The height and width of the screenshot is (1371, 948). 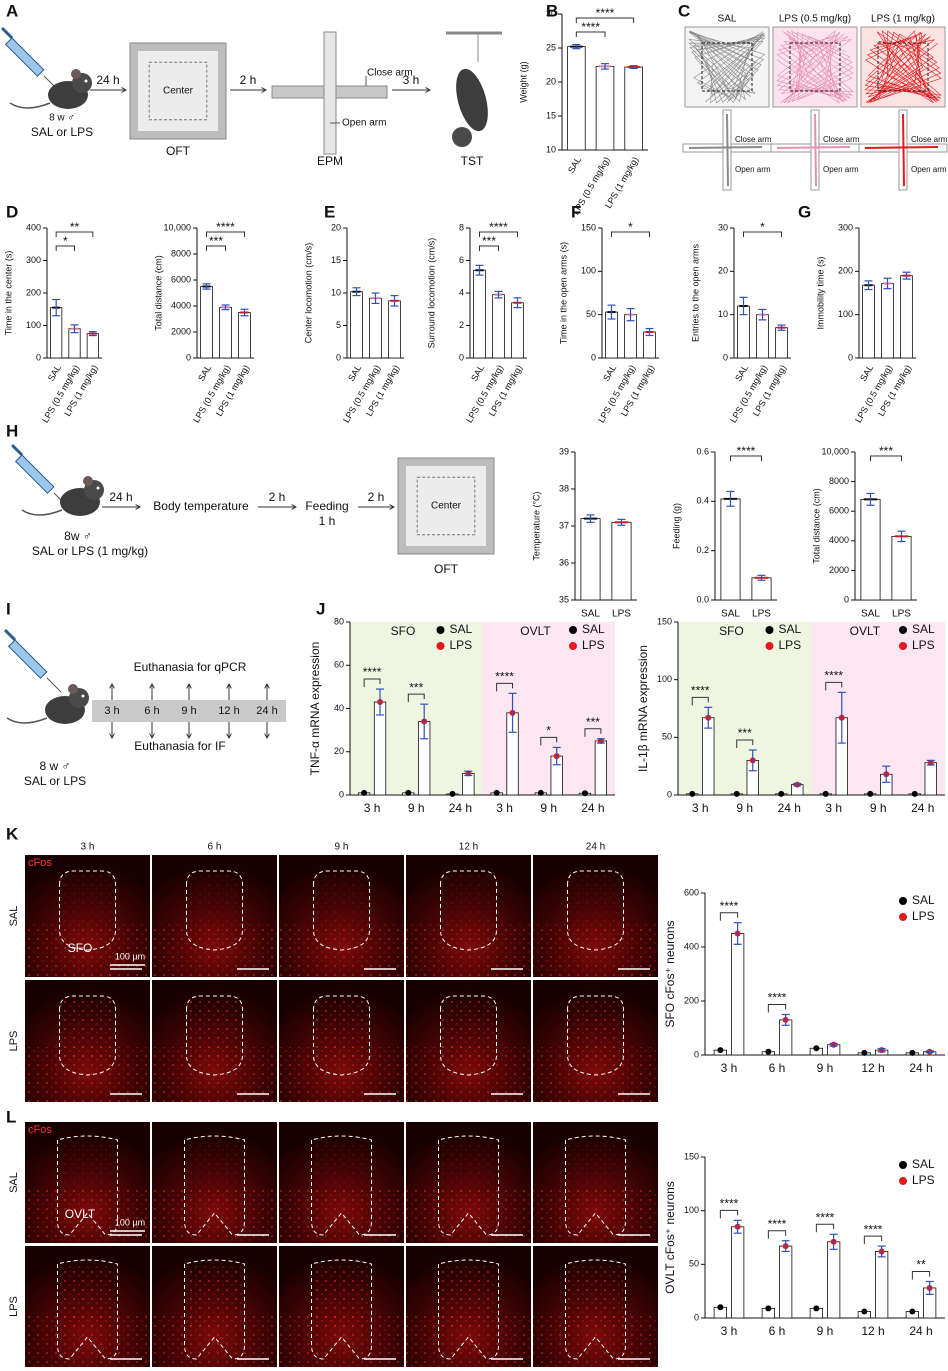 I want to click on significance-label: **, so click(x=75, y=227).